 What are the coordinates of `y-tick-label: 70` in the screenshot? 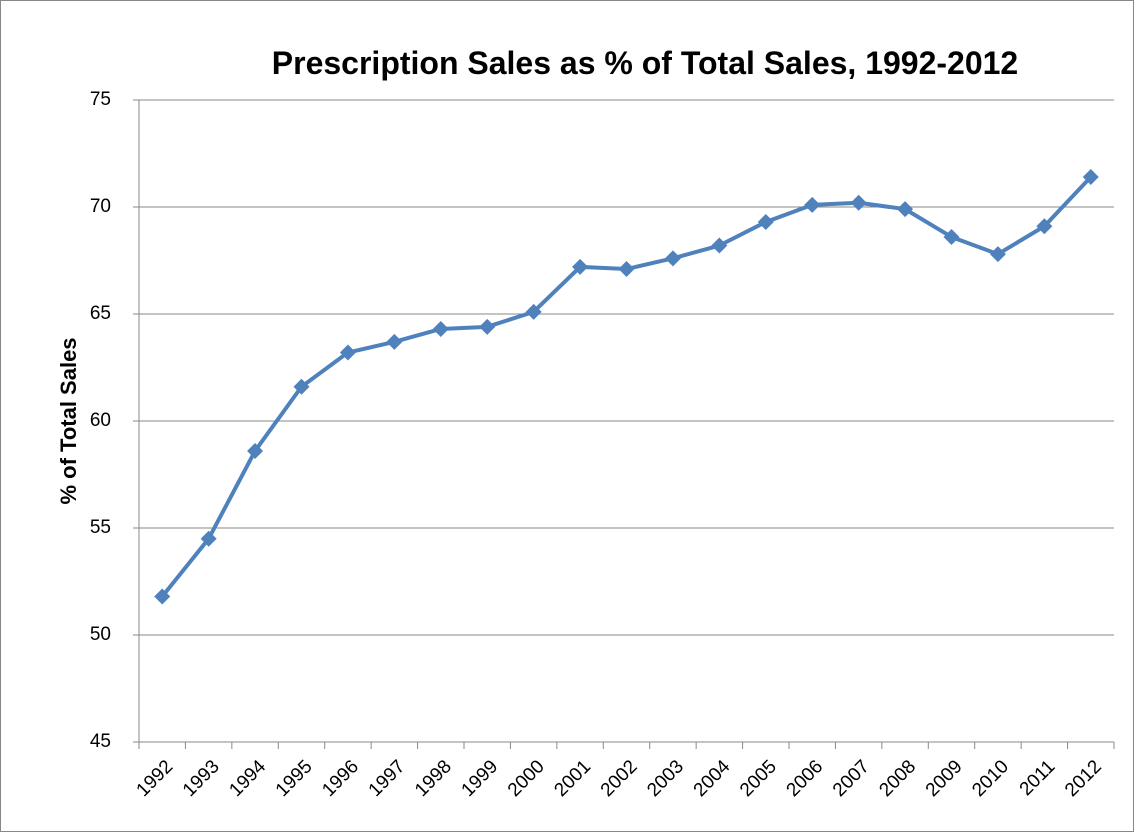 It's located at (100, 206).